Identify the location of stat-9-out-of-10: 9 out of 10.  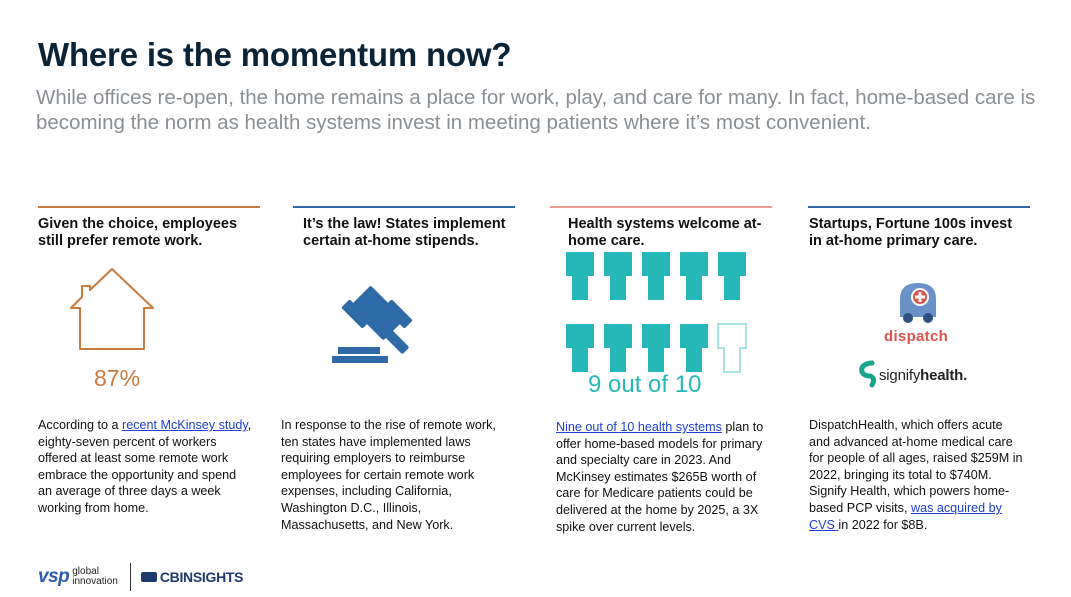
(645, 384).